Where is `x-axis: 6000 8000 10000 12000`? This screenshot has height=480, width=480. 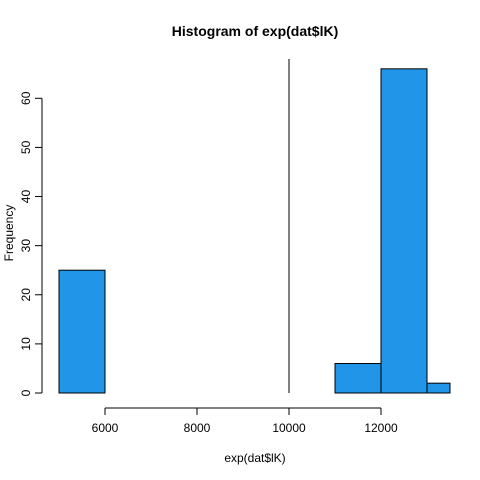
x-axis: 6000 8000 10000 12000 is located at coordinates (245, 421).